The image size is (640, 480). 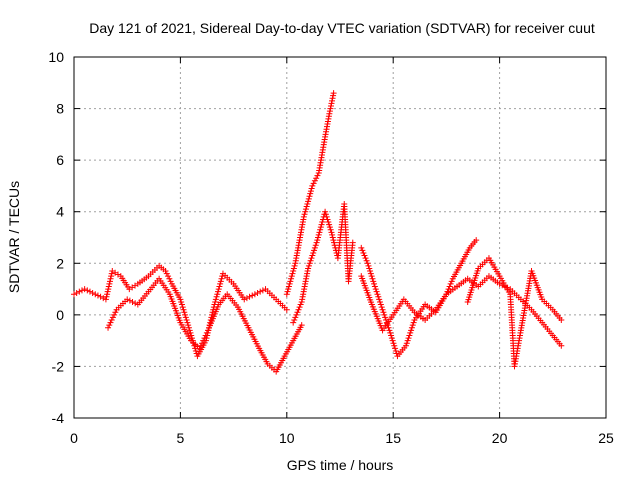 I want to click on y-tick-label: 4, so click(x=60, y=212).